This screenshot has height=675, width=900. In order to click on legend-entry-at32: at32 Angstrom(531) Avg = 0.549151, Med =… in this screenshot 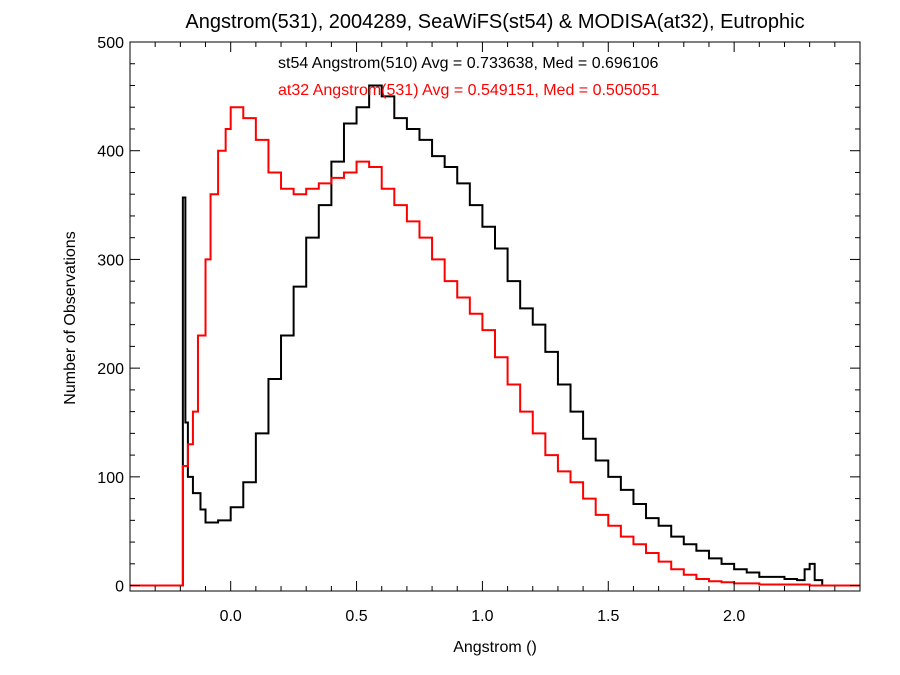, I will do `click(468, 90)`.